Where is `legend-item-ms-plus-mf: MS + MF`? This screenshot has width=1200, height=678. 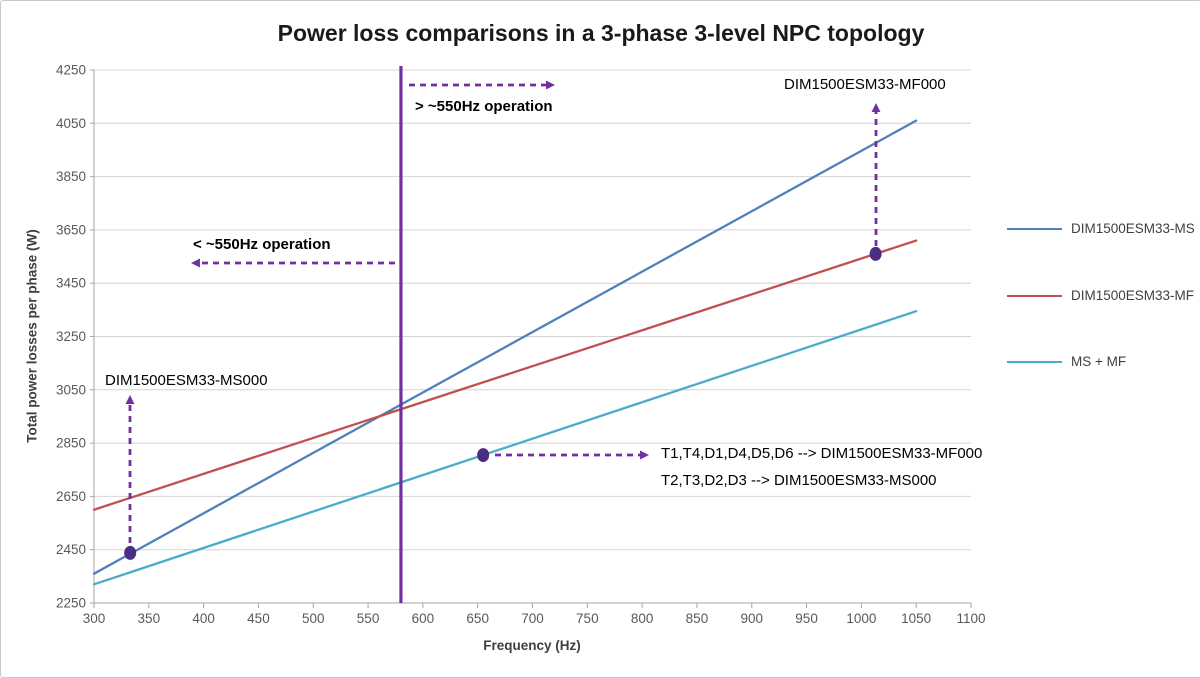 legend-item-ms-plus-mf: MS + MF is located at coordinates (1066, 361).